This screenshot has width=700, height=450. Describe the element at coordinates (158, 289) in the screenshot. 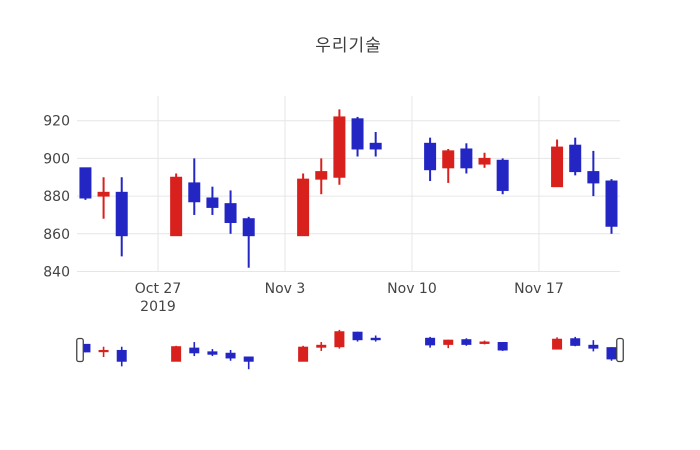

I see `x-tick-label: Oct 27` at that location.